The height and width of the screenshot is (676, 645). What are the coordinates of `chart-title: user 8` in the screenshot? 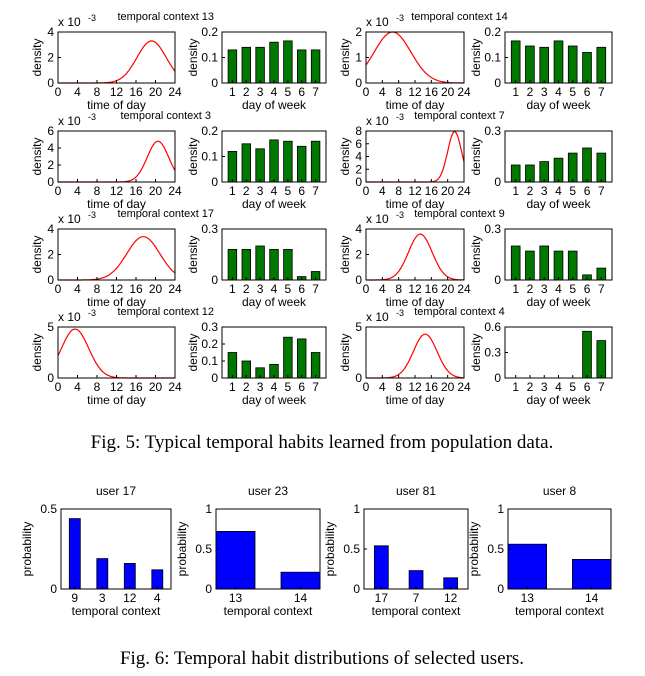 It's located at (560, 491).